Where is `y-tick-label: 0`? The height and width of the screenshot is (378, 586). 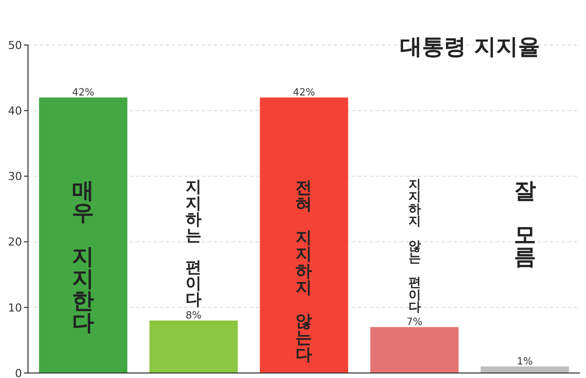 y-tick-label: 0 is located at coordinates (18, 372).